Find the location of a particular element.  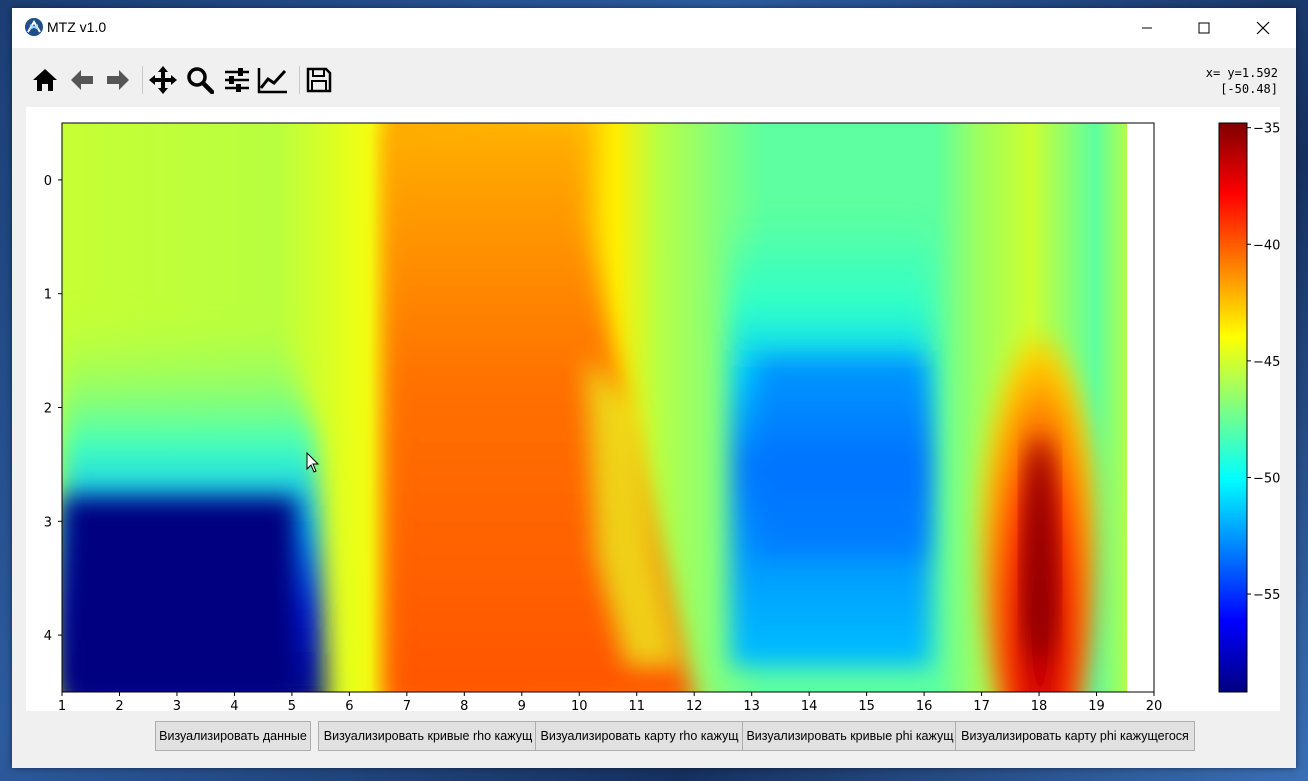

y-tick-label: 3 is located at coordinates (48, 522).